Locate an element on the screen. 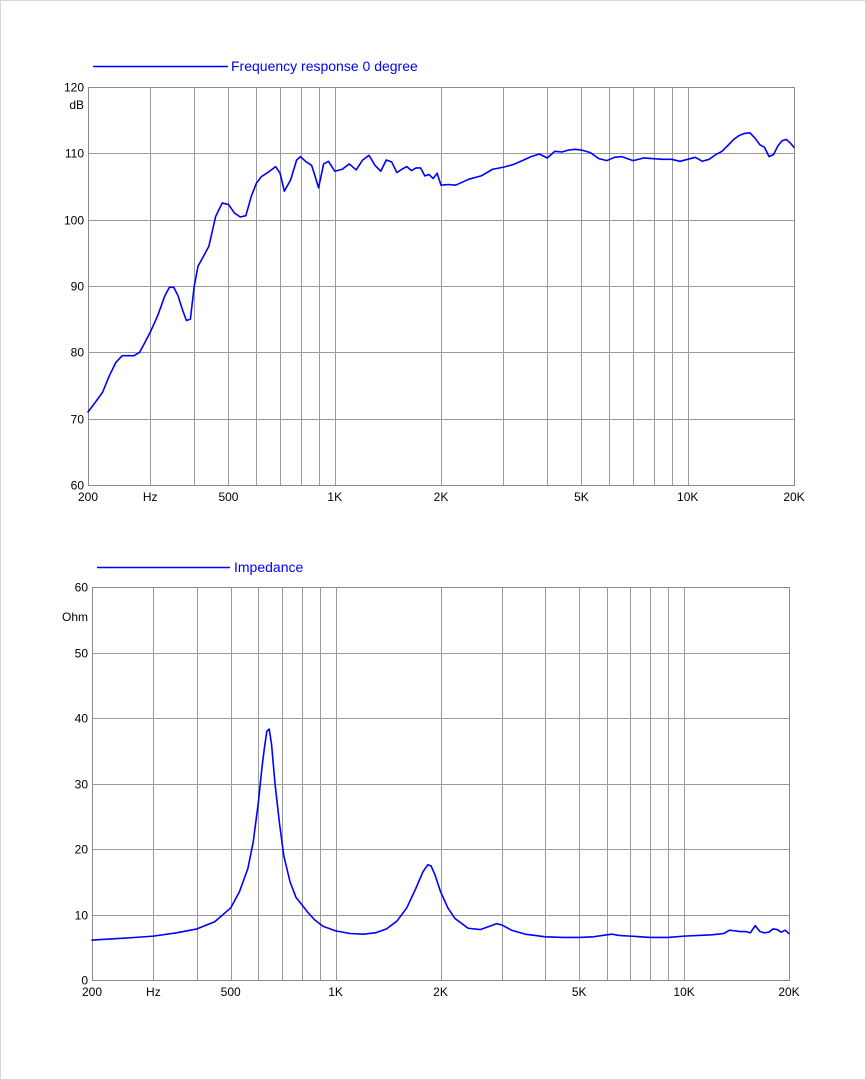 This screenshot has height=1080, width=866. y-tick-label: 0 is located at coordinates (84, 981).